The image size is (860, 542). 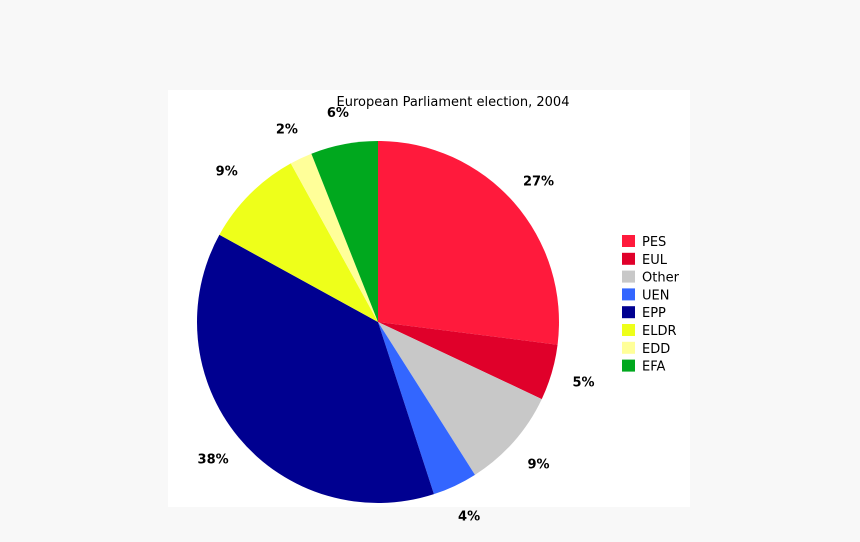 What do you see at coordinates (654, 313) in the screenshot?
I see `legend-label-epp: EPP` at bounding box center [654, 313].